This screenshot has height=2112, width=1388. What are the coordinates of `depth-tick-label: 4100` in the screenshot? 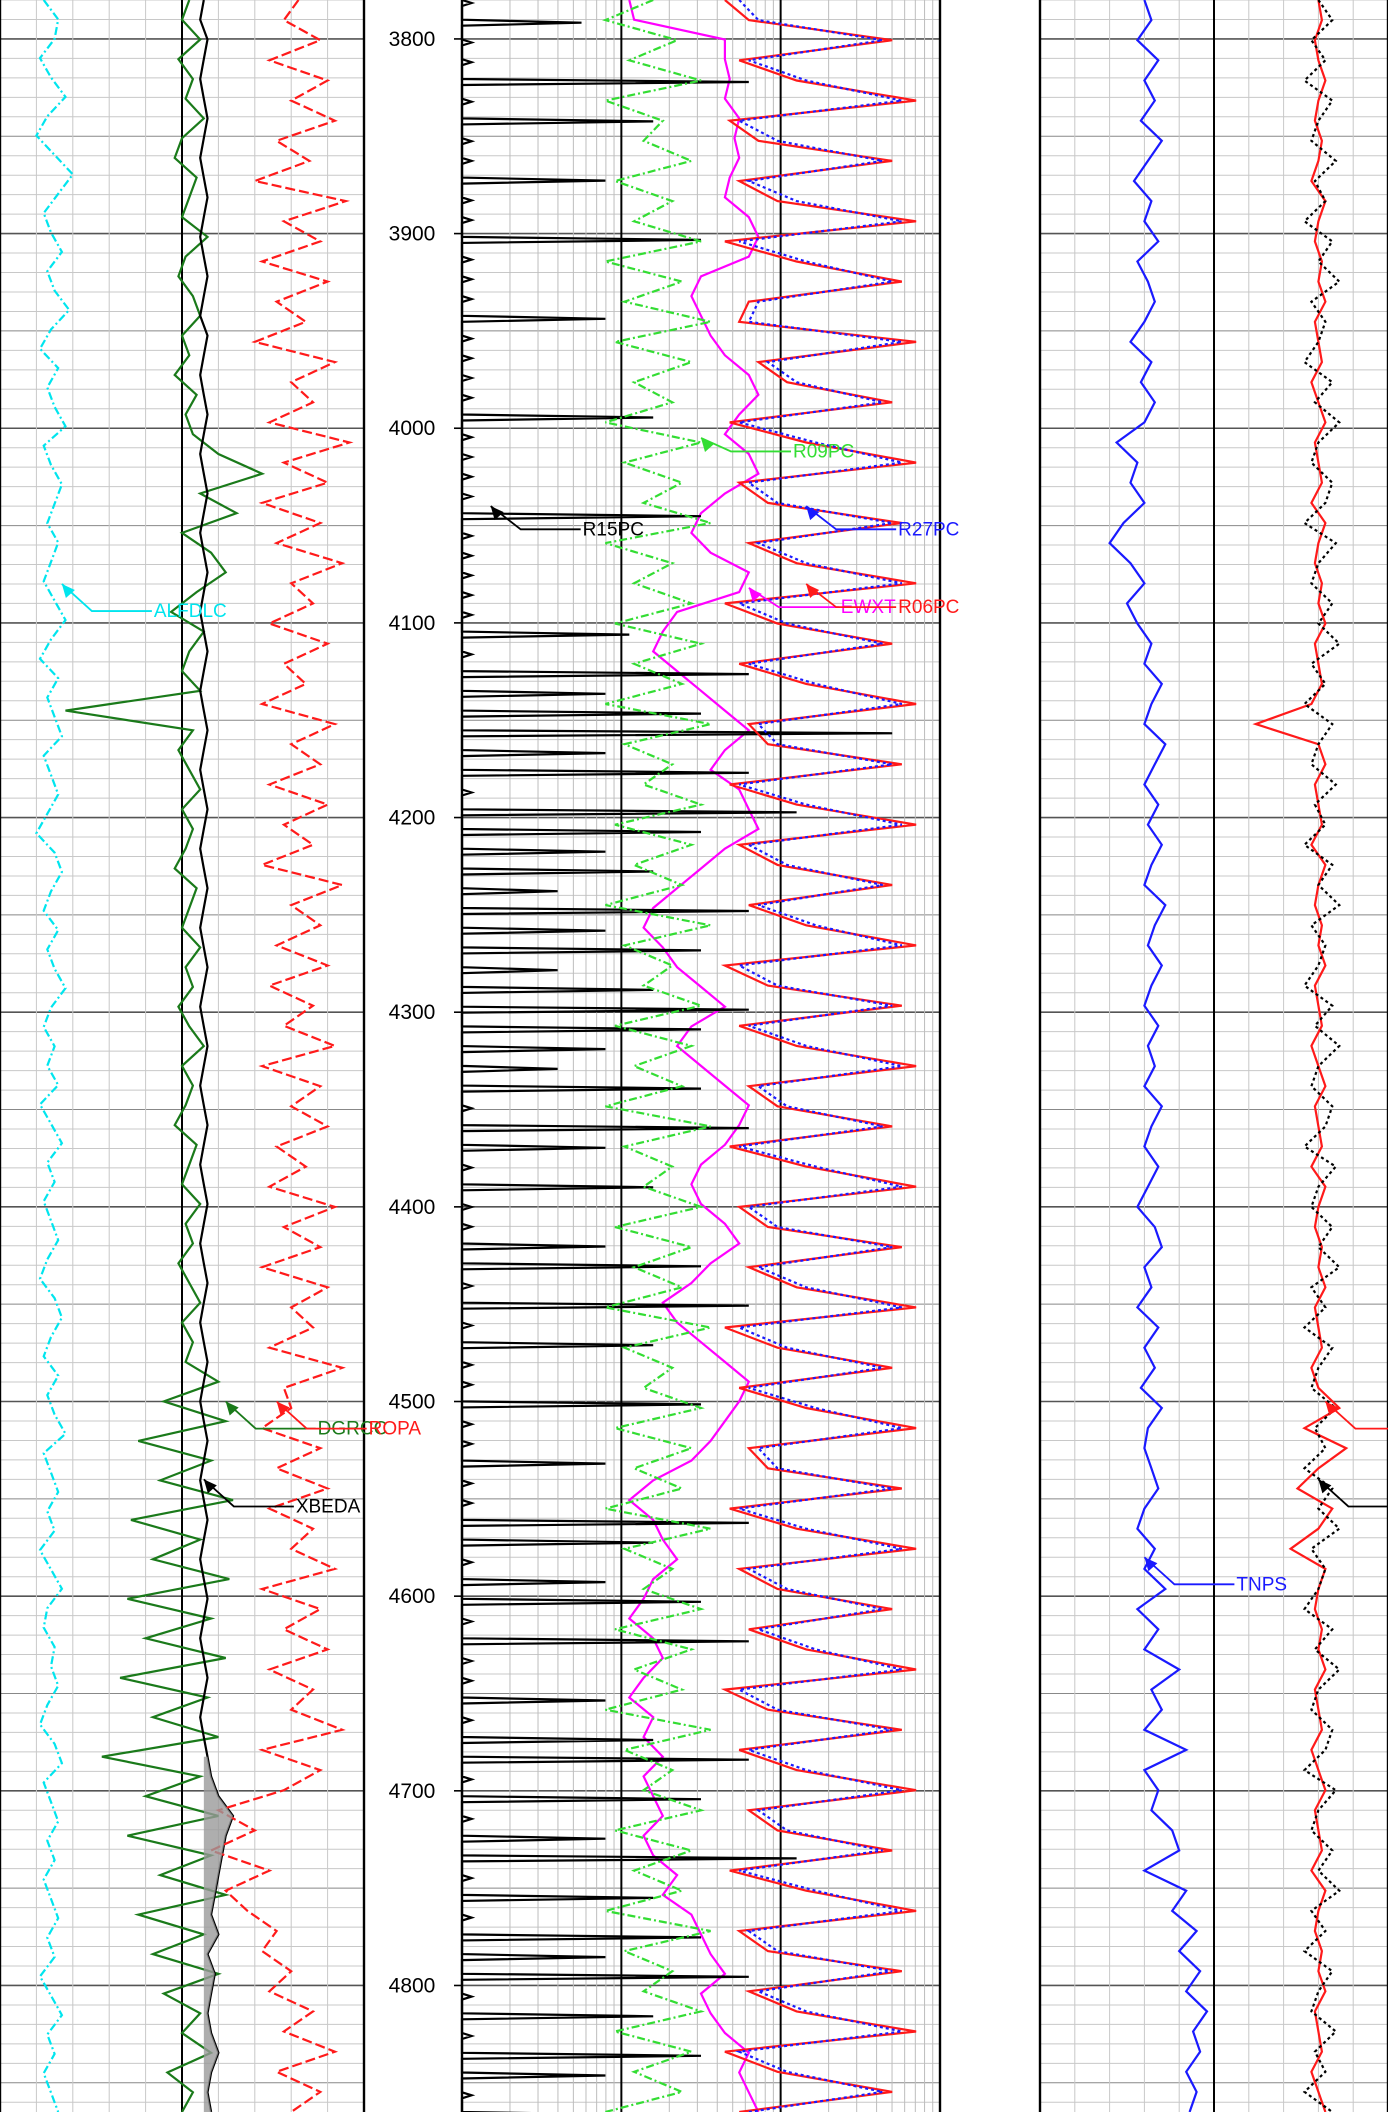 It's located at (412, 623).